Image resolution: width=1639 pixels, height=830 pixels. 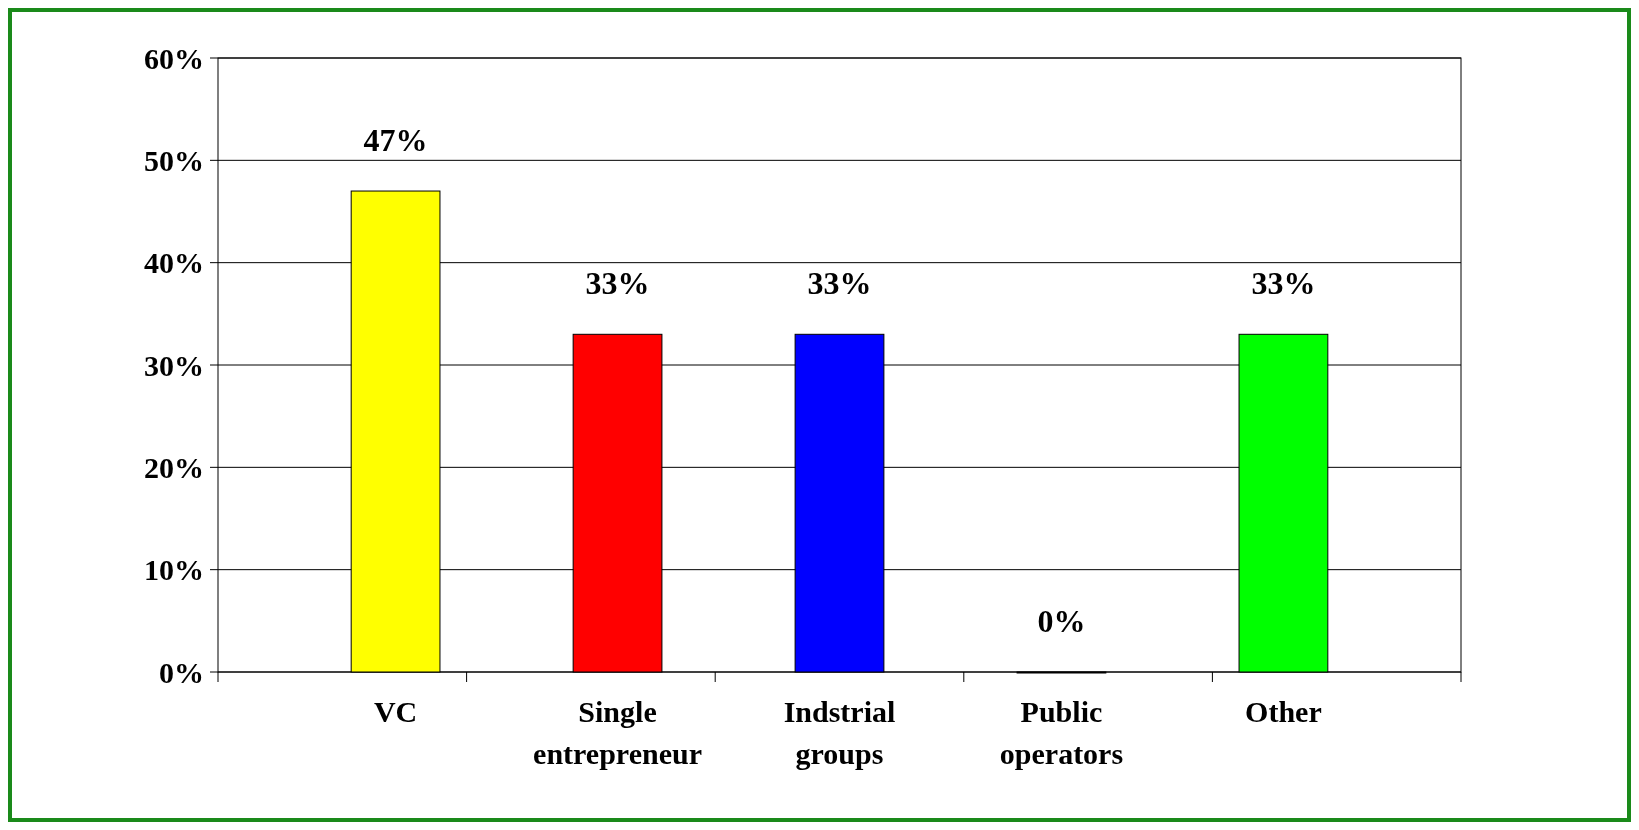 I want to click on x-tick-label: Public operators, so click(x=1061, y=732).